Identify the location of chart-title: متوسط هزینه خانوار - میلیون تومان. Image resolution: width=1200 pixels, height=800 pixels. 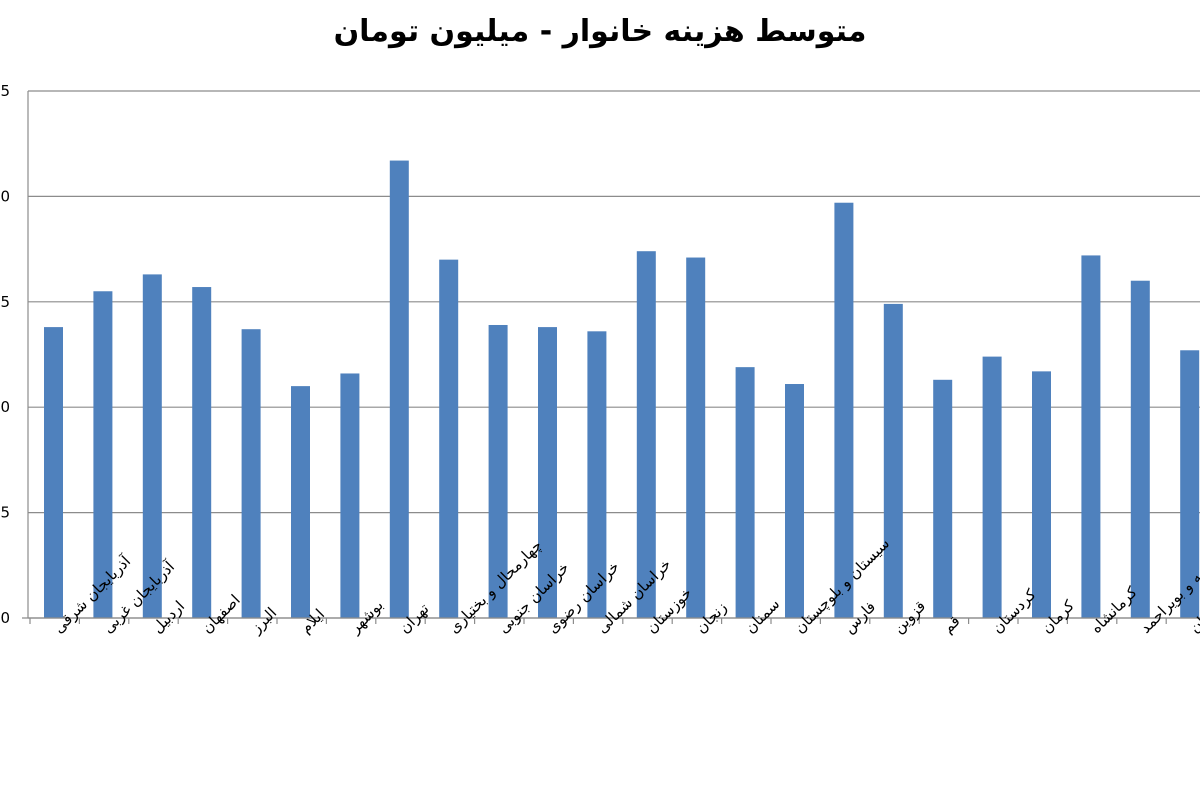
(600, 31).